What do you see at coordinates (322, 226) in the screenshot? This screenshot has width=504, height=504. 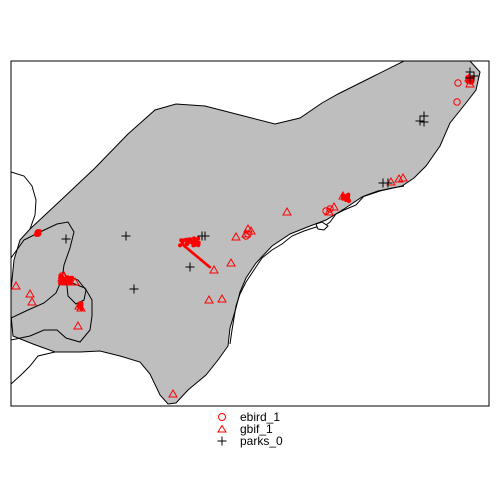 I see `bay-outline` at bounding box center [322, 226].